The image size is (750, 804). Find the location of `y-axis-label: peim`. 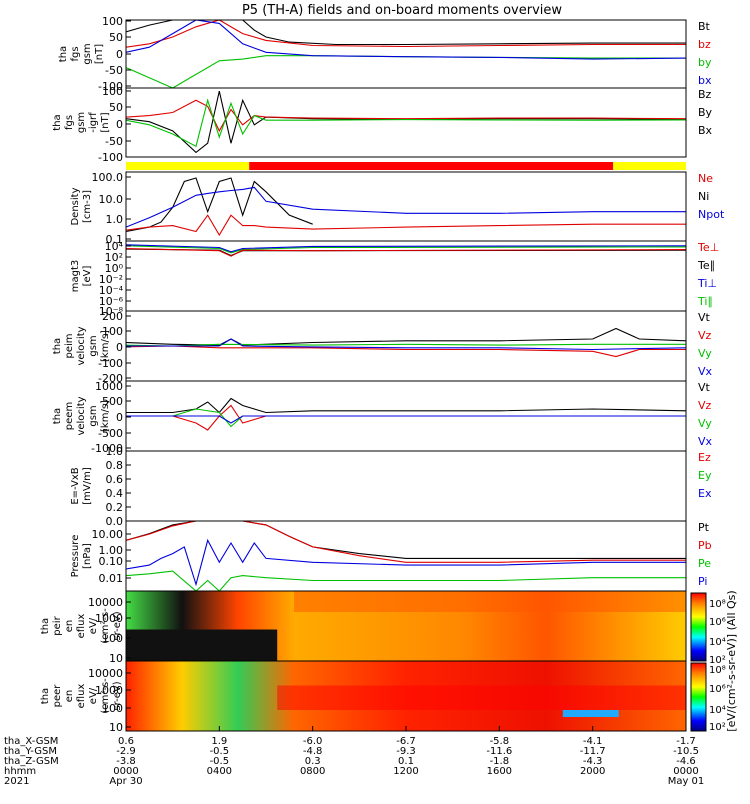

y-axis-label: peim is located at coordinates (69, 345).